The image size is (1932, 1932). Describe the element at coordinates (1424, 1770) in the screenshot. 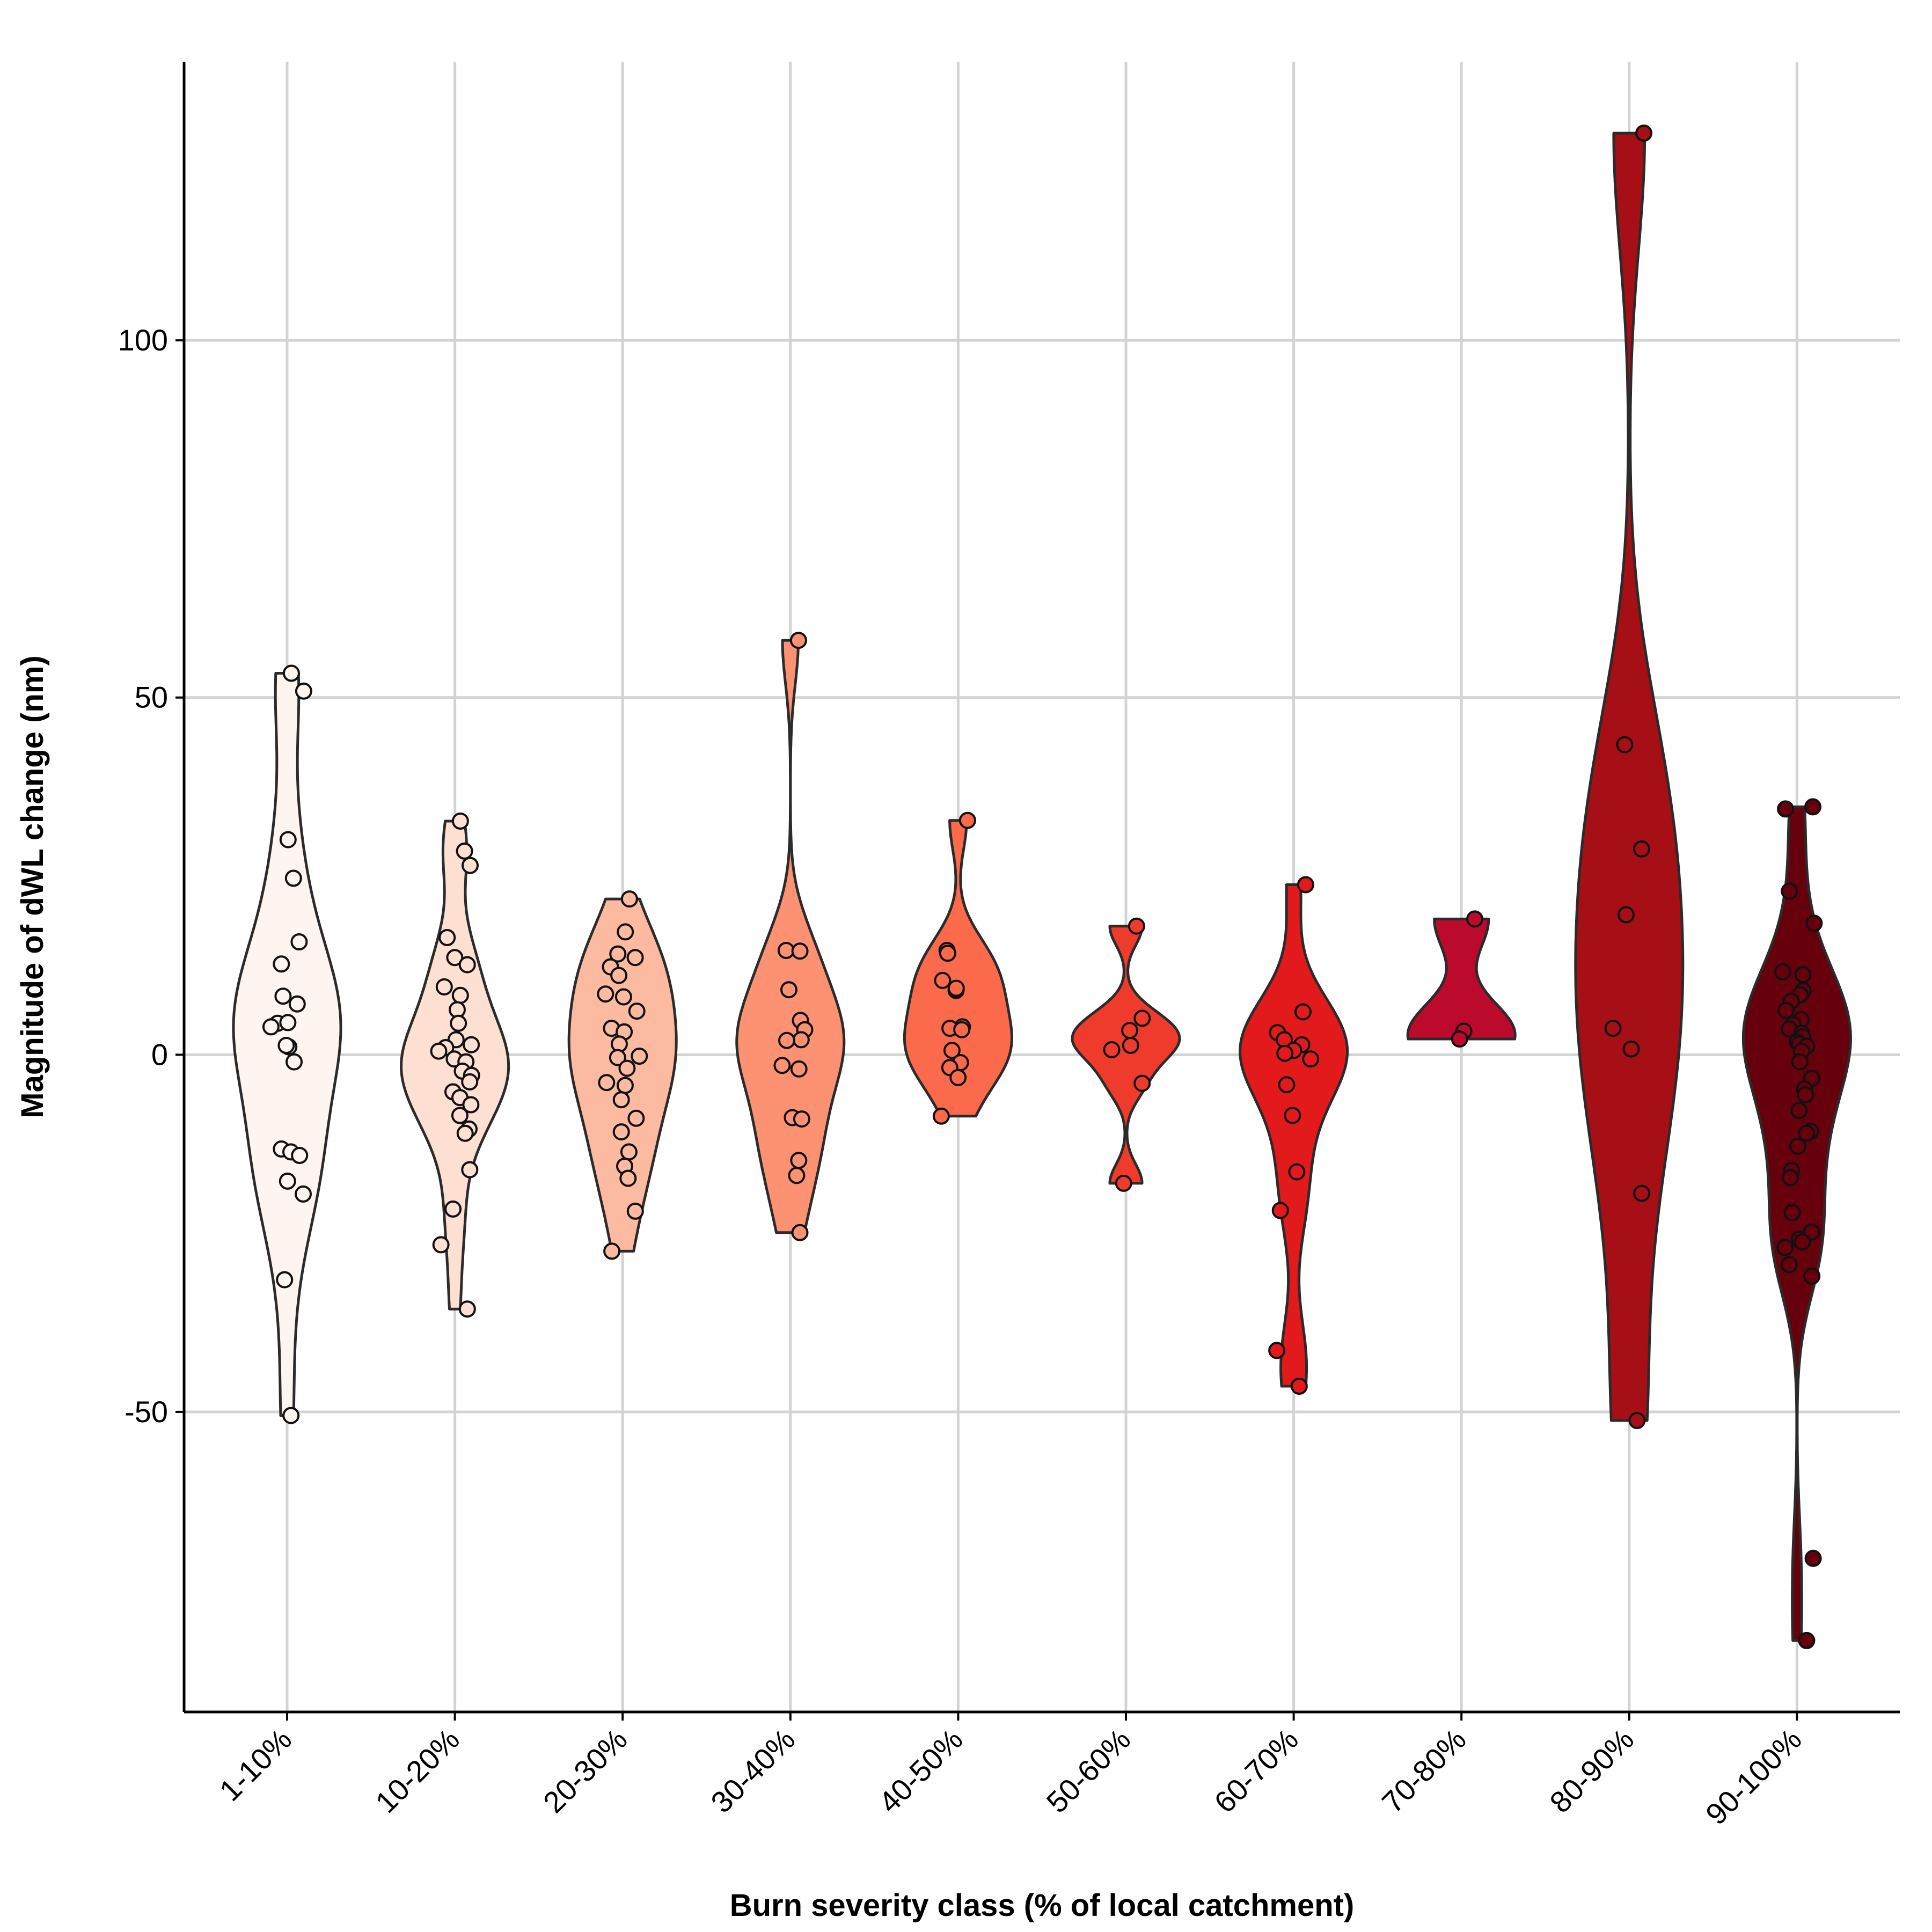

I see `x-tick-label: 70-80%` at that location.